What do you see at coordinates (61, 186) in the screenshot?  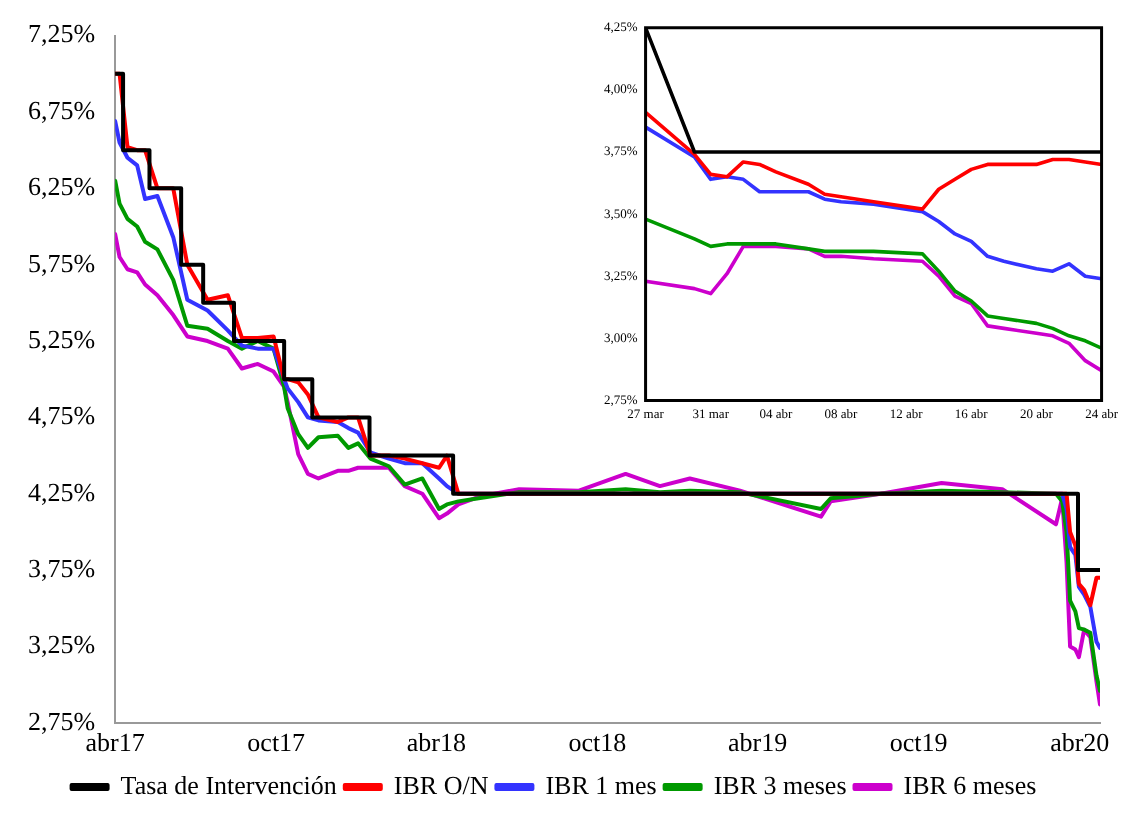 I see `y-tick-label: 6,25%` at bounding box center [61, 186].